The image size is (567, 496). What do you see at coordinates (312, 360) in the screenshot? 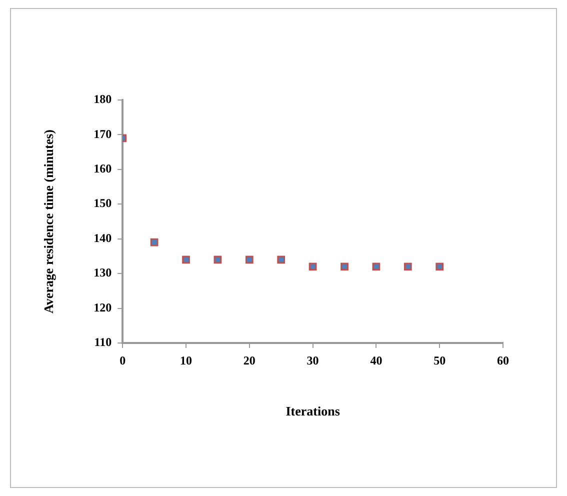
I see `x-tick-label: 30` at bounding box center [312, 360].